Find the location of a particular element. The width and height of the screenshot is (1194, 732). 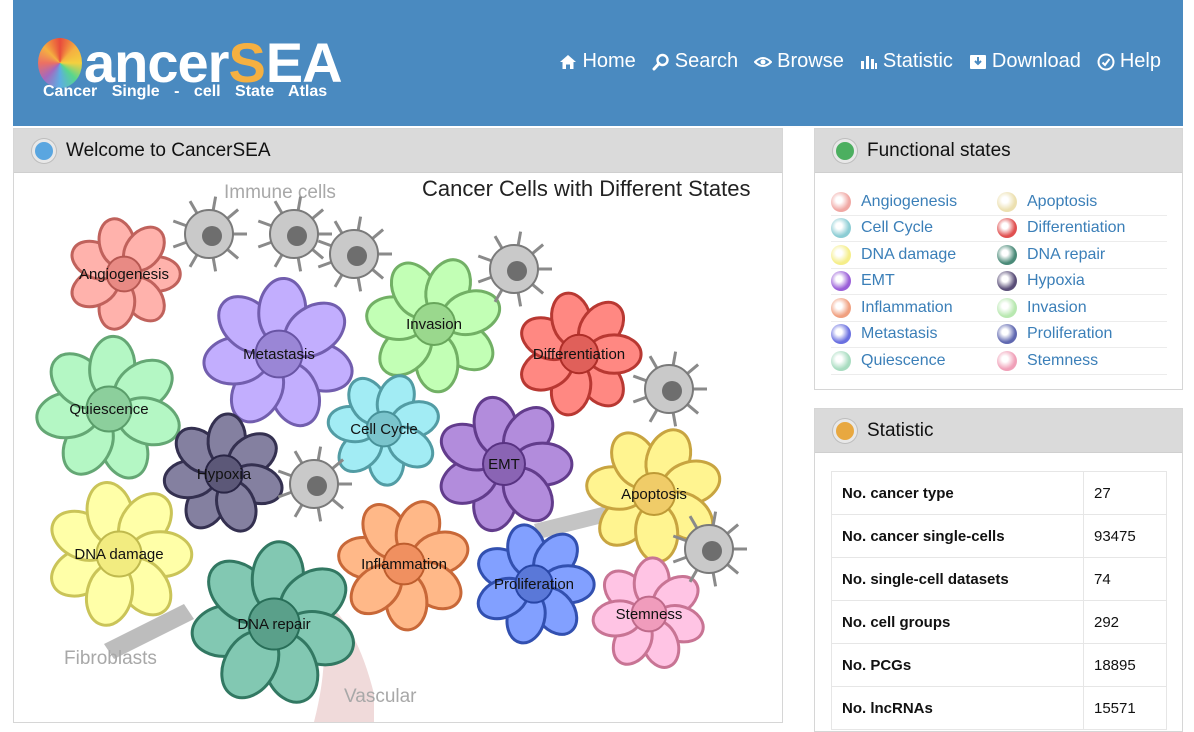

functional-state-item: Cell Cycle is located at coordinates (914, 229).